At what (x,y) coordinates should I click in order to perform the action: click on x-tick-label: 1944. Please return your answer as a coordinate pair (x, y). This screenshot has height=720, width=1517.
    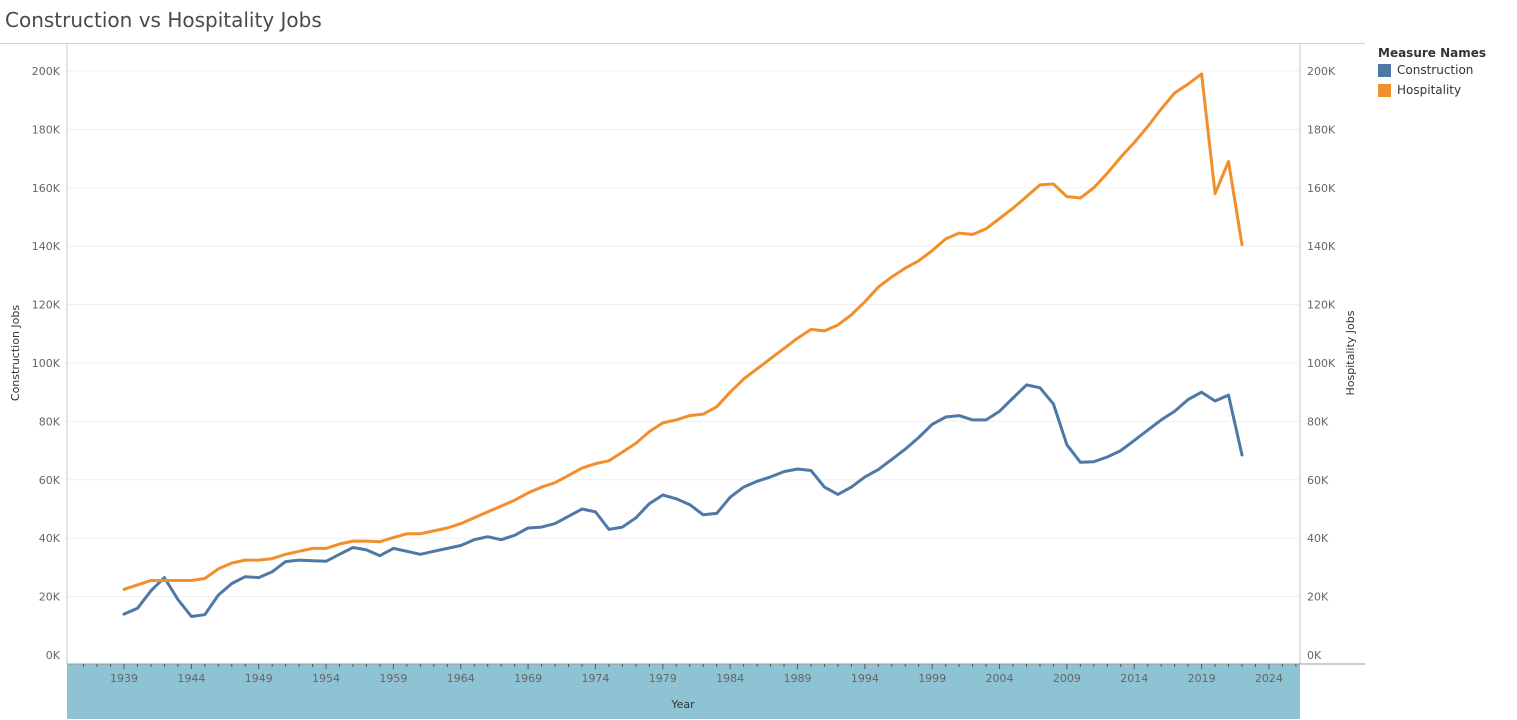
    Looking at the image, I should click on (191, 678).